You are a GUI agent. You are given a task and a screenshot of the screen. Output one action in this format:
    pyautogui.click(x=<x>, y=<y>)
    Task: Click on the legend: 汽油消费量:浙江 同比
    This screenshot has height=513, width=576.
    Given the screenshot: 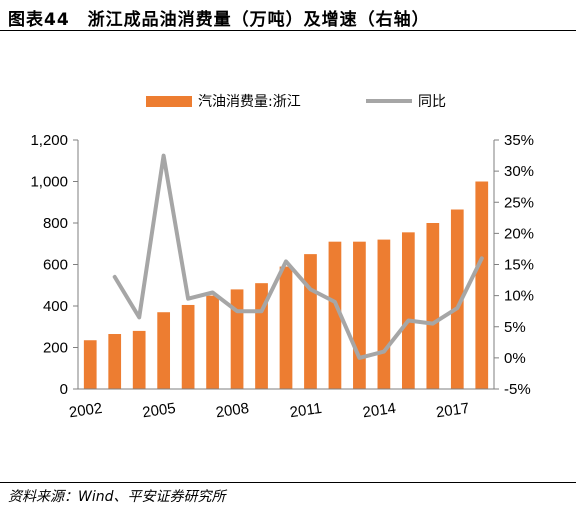 What is the action you would take?
    pyautogui.click(x=296, y=102)
    